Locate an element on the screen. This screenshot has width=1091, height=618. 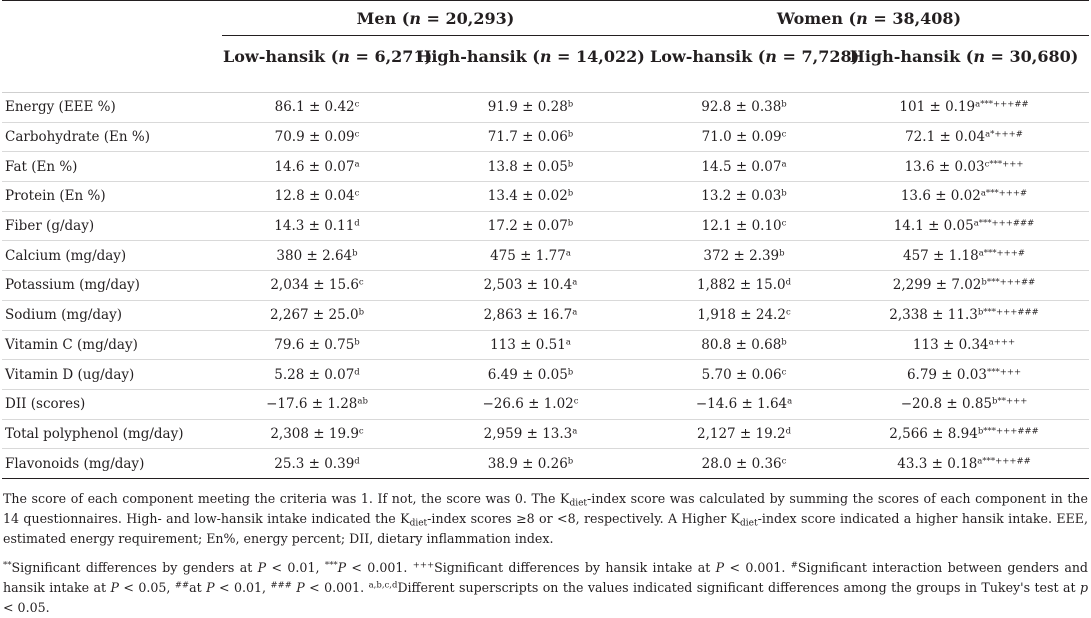
value-cell: 80.8 ± 0.68b is located at coordinates (744, 345).